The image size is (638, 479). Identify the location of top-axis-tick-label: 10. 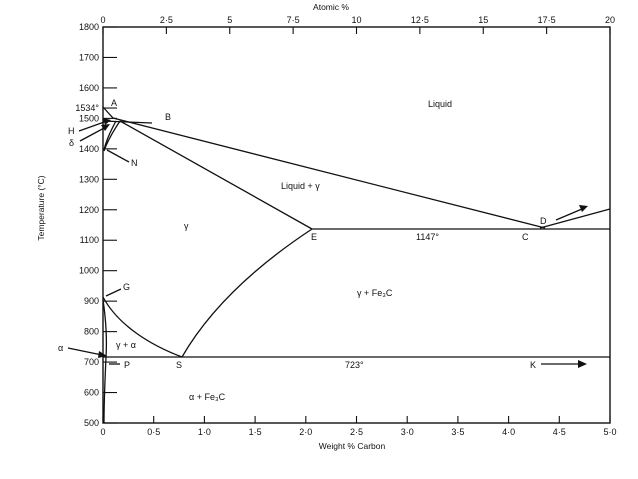
(356, 20).